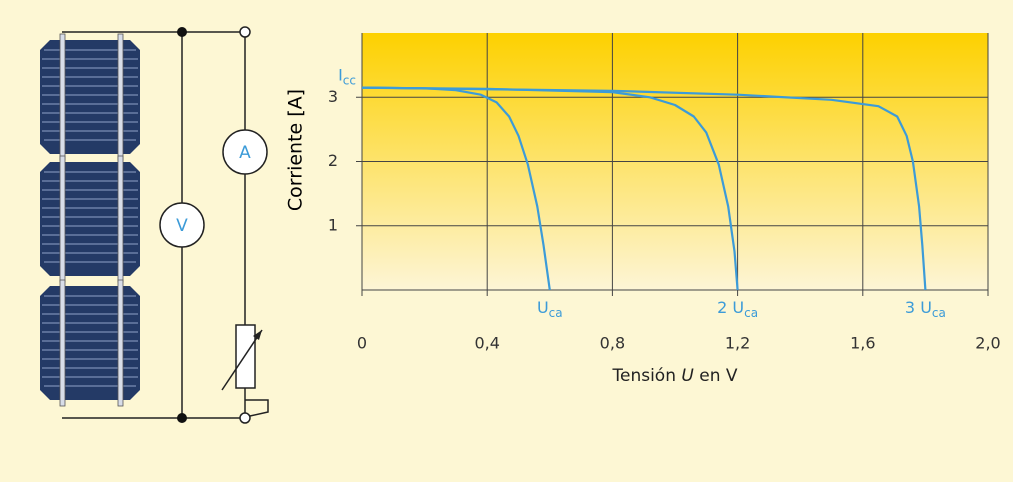  Describe the element at coordinates (333, 160) in the screenshot. I see `y-tick-label: 2` at that location.